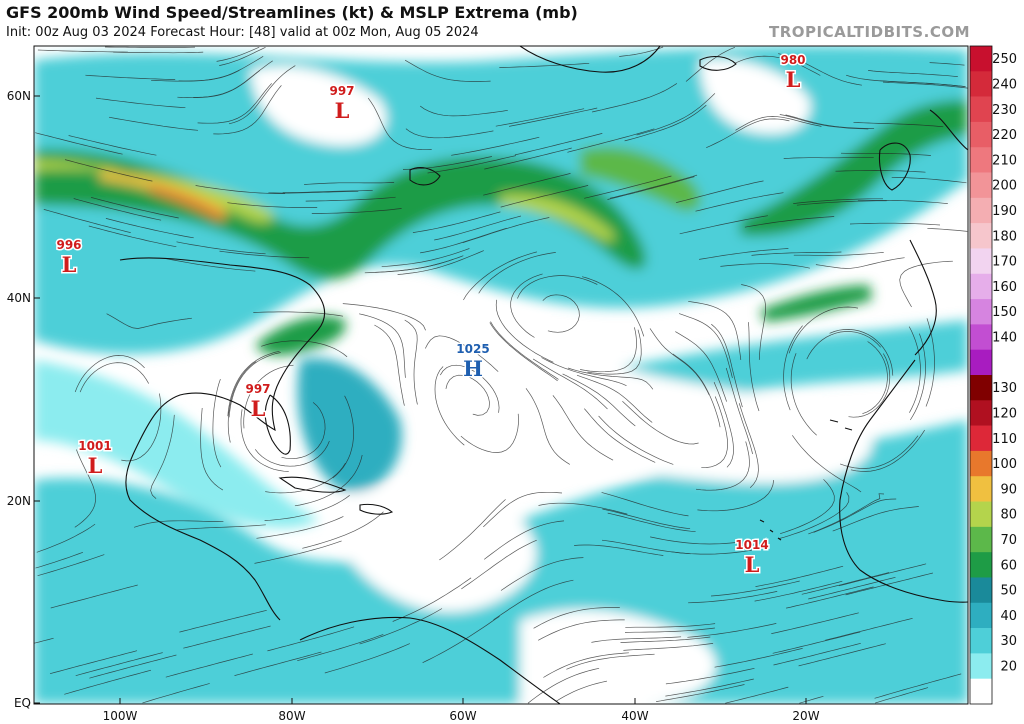 The height and width of the screenshot is (724, 1024). What do you see at coordinates (258, 402) in the screenshot?
I see `pressure-center-5: 997 L` at bounding box center [258, 402].